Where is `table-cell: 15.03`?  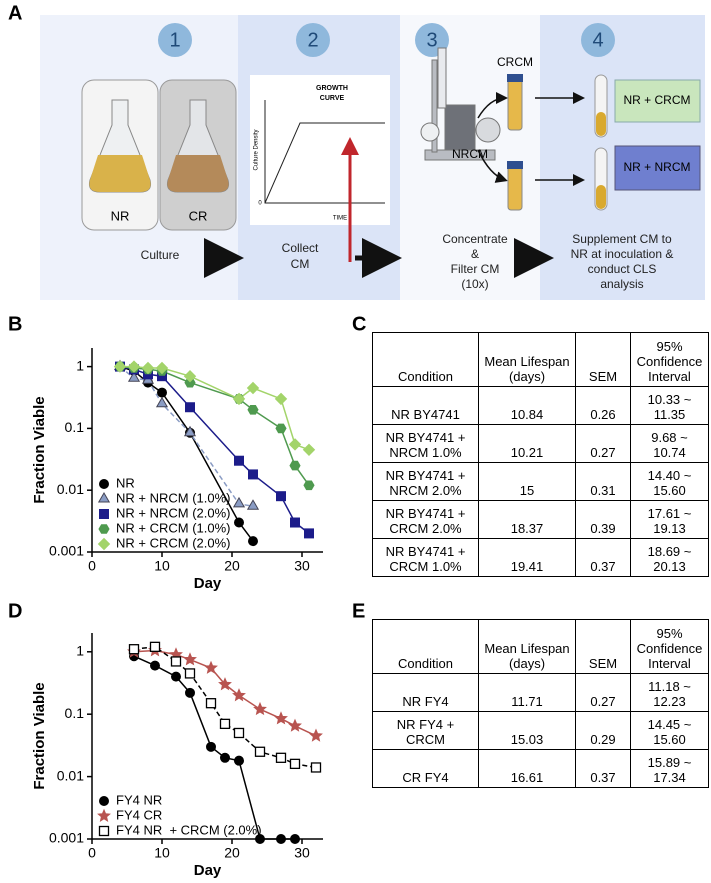
table-cell: 15.03 is located at coordinates (527, 730).